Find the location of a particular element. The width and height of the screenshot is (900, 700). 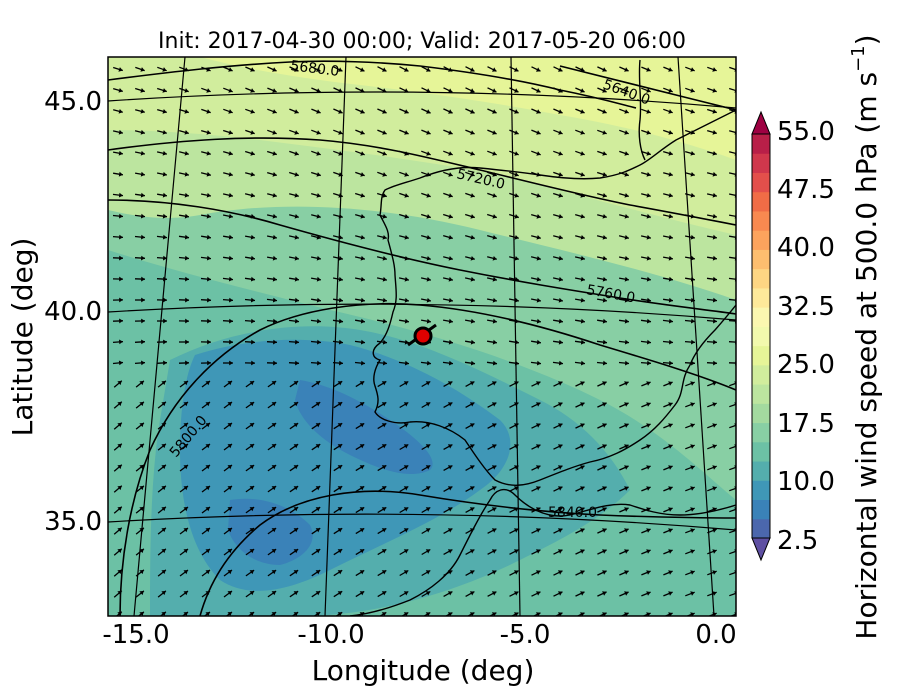

colorbar-ticks: 2.5 10.0 17.5 25.0 32.5 40.0 47.5 55.0 is located at coordinates (806, 336).